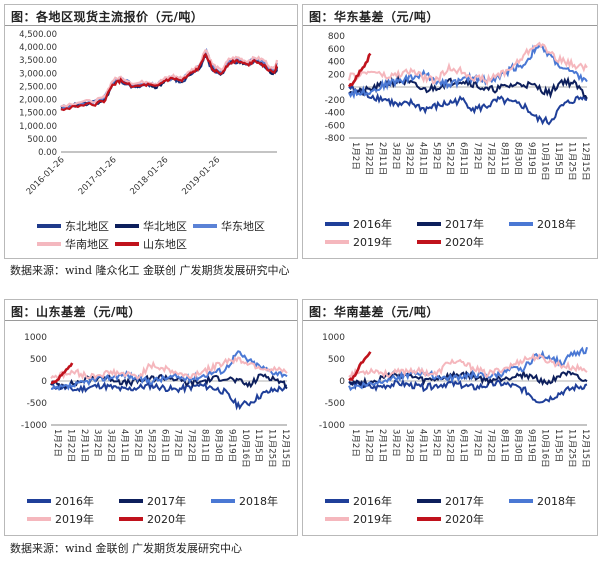 The width and height of the screenshot is (600, 561). What do you see at coordinates (42, 140) in the screenshot?
I see `y-tick-label: 500.00` at bounding box center [42, 140].